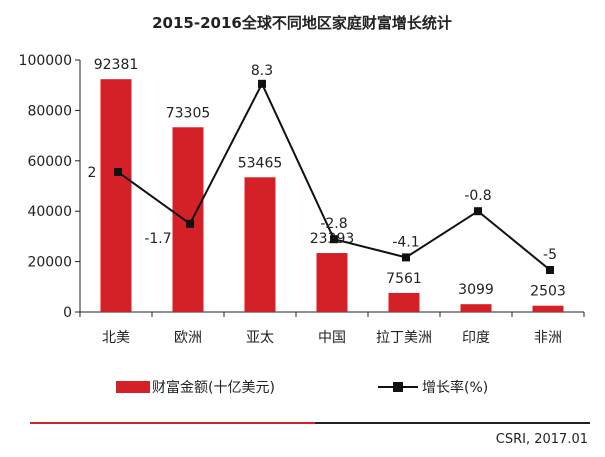 This screenshot has height=457, width=605. Describe the element at coordinates (548, 338) in the screenshot. I see `x-category-label: 非洲` at that location.